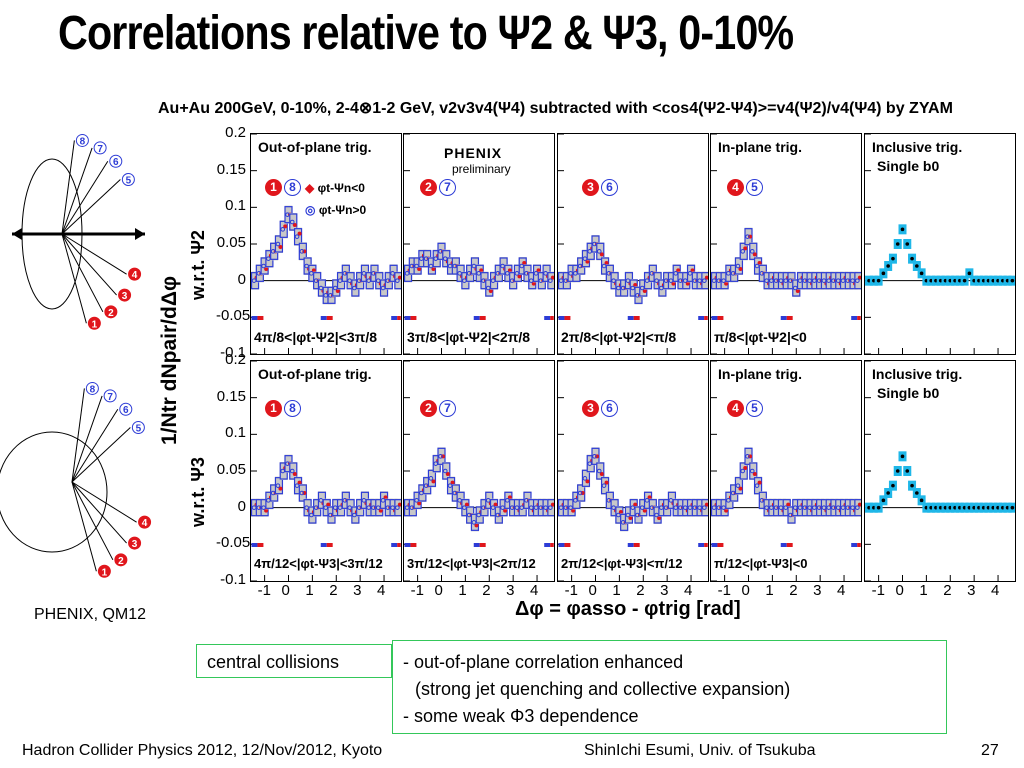  Describe the element at coordinates (760, 147) in the screenshot. I see `panel-title: In-plane trig.` at that location.